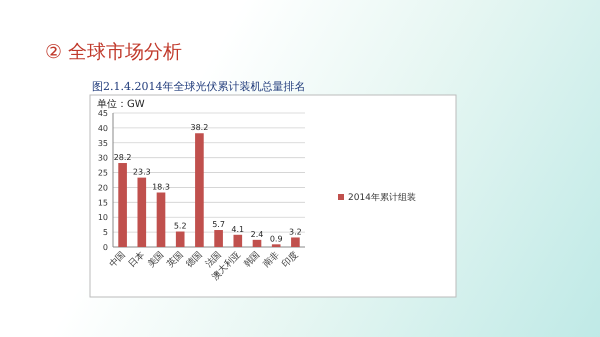 The width and height of the screenshot is (600, 337). I want to click on data-label: 5.7, so click(218, 225).